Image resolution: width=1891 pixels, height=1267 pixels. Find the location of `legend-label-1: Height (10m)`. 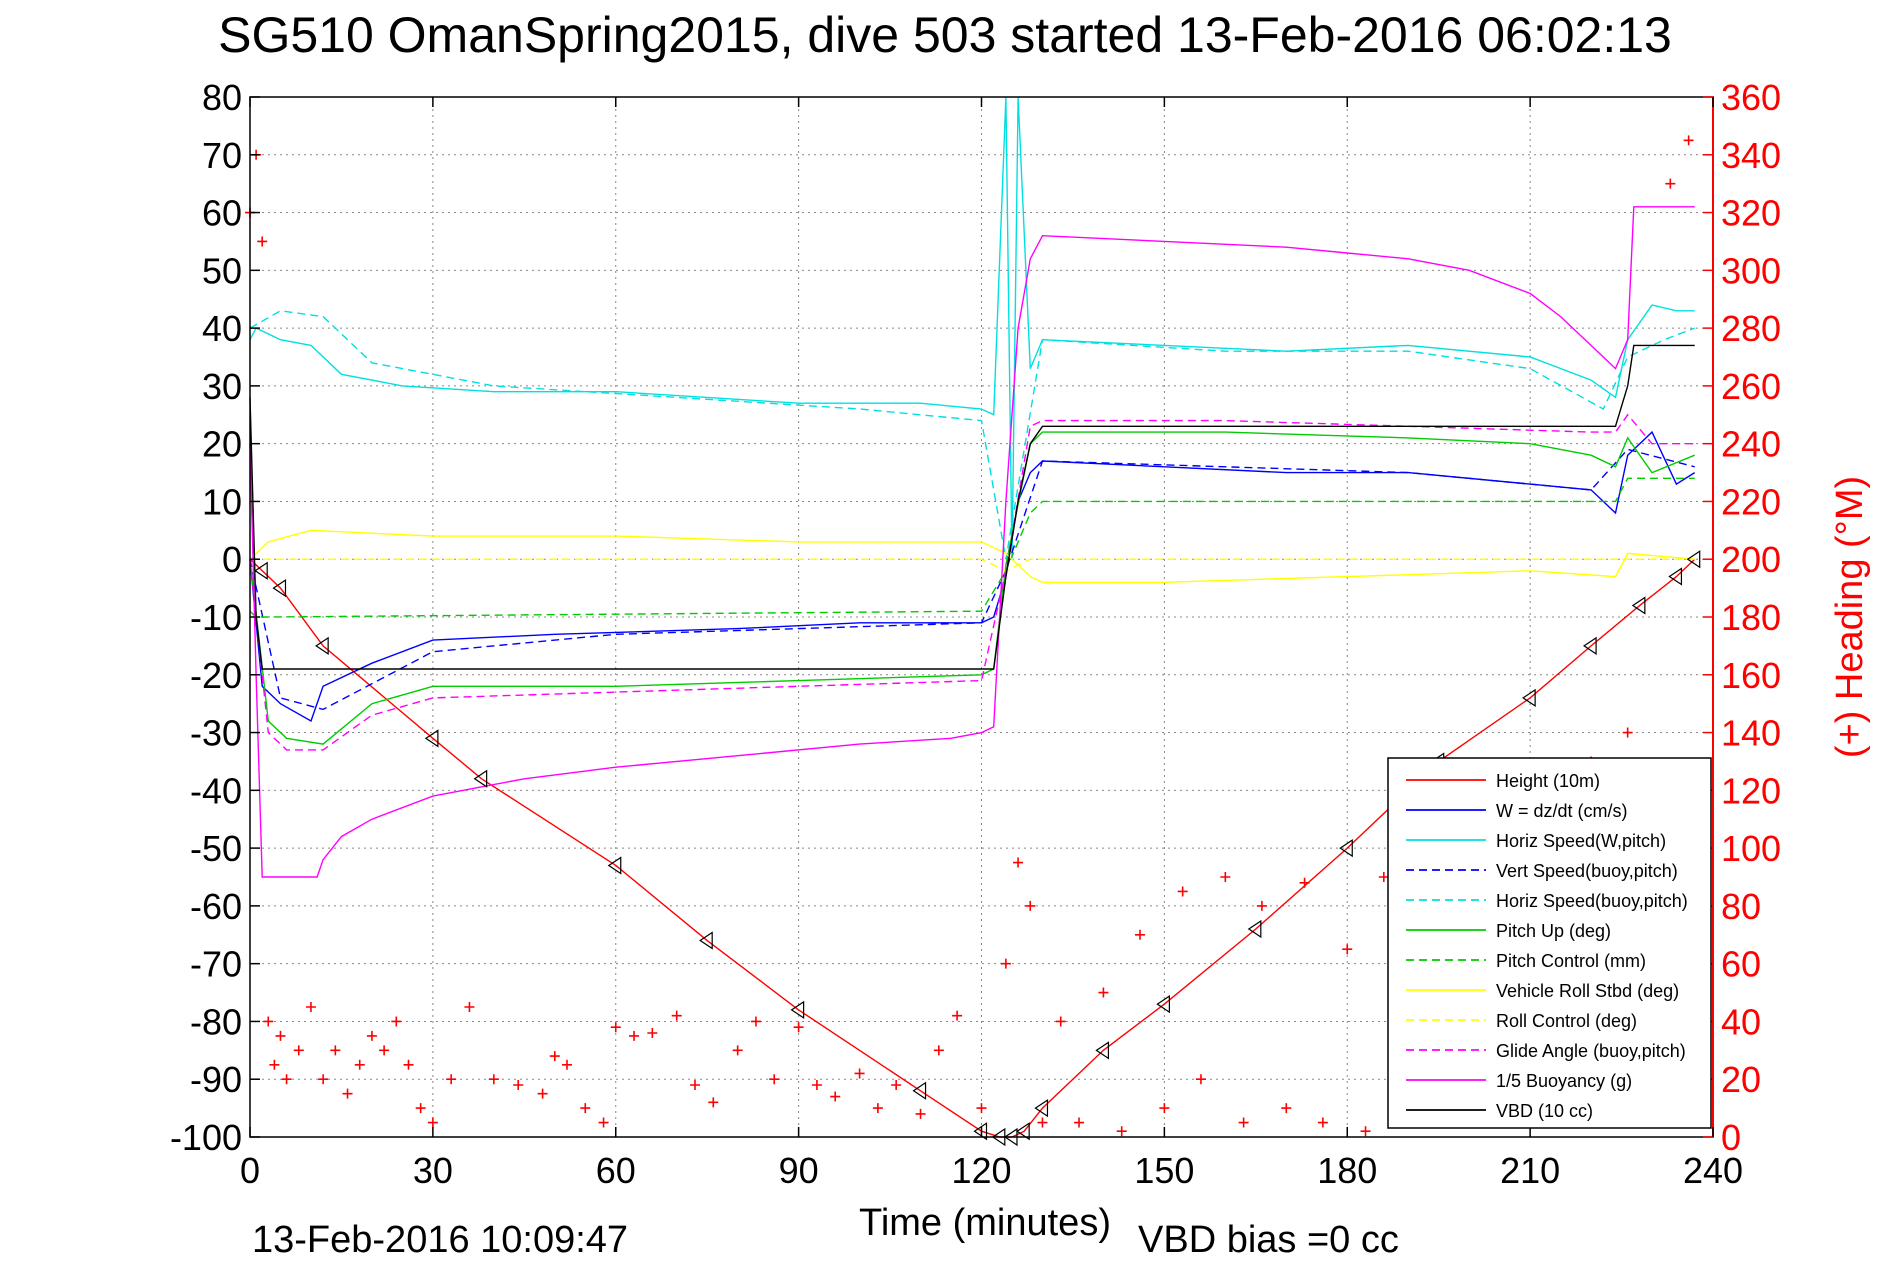

legend-label-1: Height (10m) is located at coordinates (1548, 781).